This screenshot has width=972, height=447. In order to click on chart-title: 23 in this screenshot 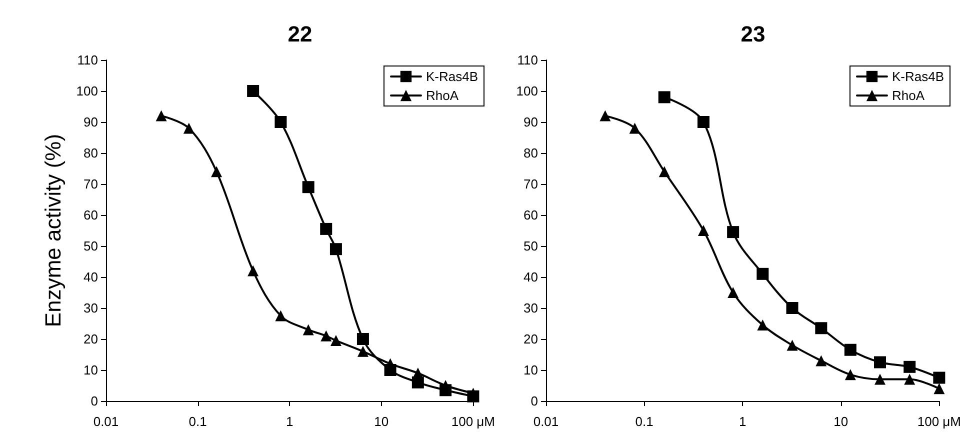, I will do `click(753, 34)`.